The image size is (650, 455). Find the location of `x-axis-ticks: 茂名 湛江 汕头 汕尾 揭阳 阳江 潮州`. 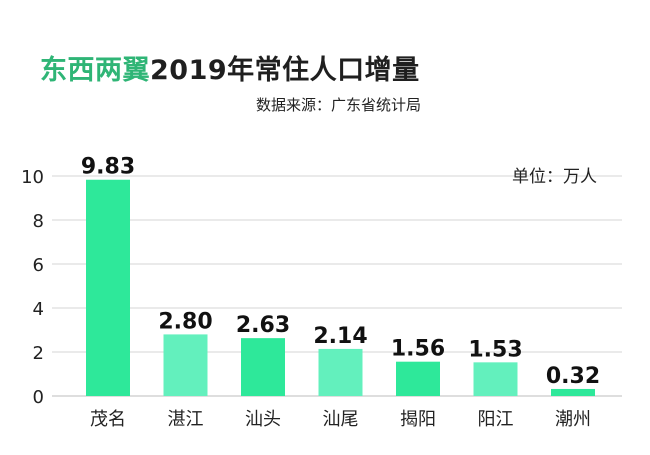

x-axis-ticks: 茂名 湛江 汕头 汕尾 揭阳 阳江 潮州 is located at coordinates (340, 419).